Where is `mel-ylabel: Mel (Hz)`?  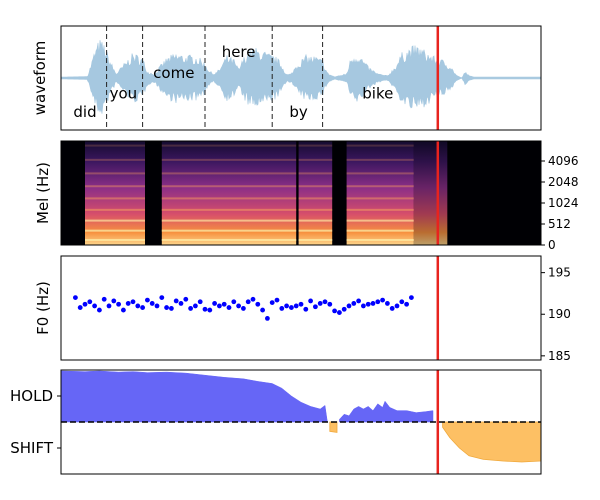 mel-ylabel: Mel (Hz) is located at coordinates (43, 193).